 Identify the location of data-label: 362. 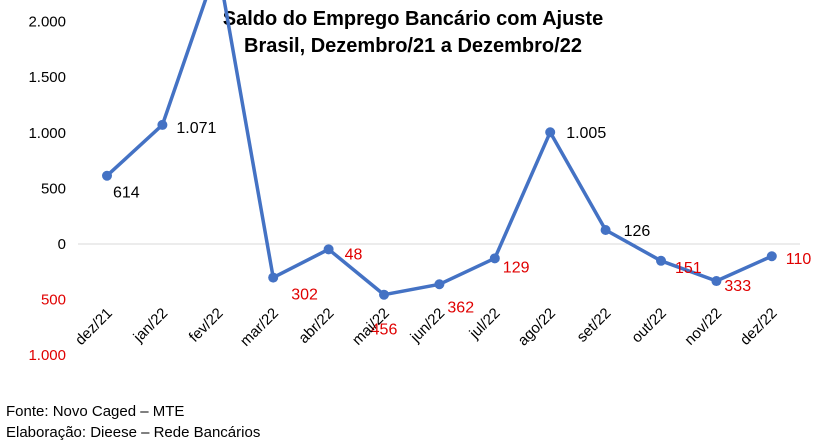
(460, 307).